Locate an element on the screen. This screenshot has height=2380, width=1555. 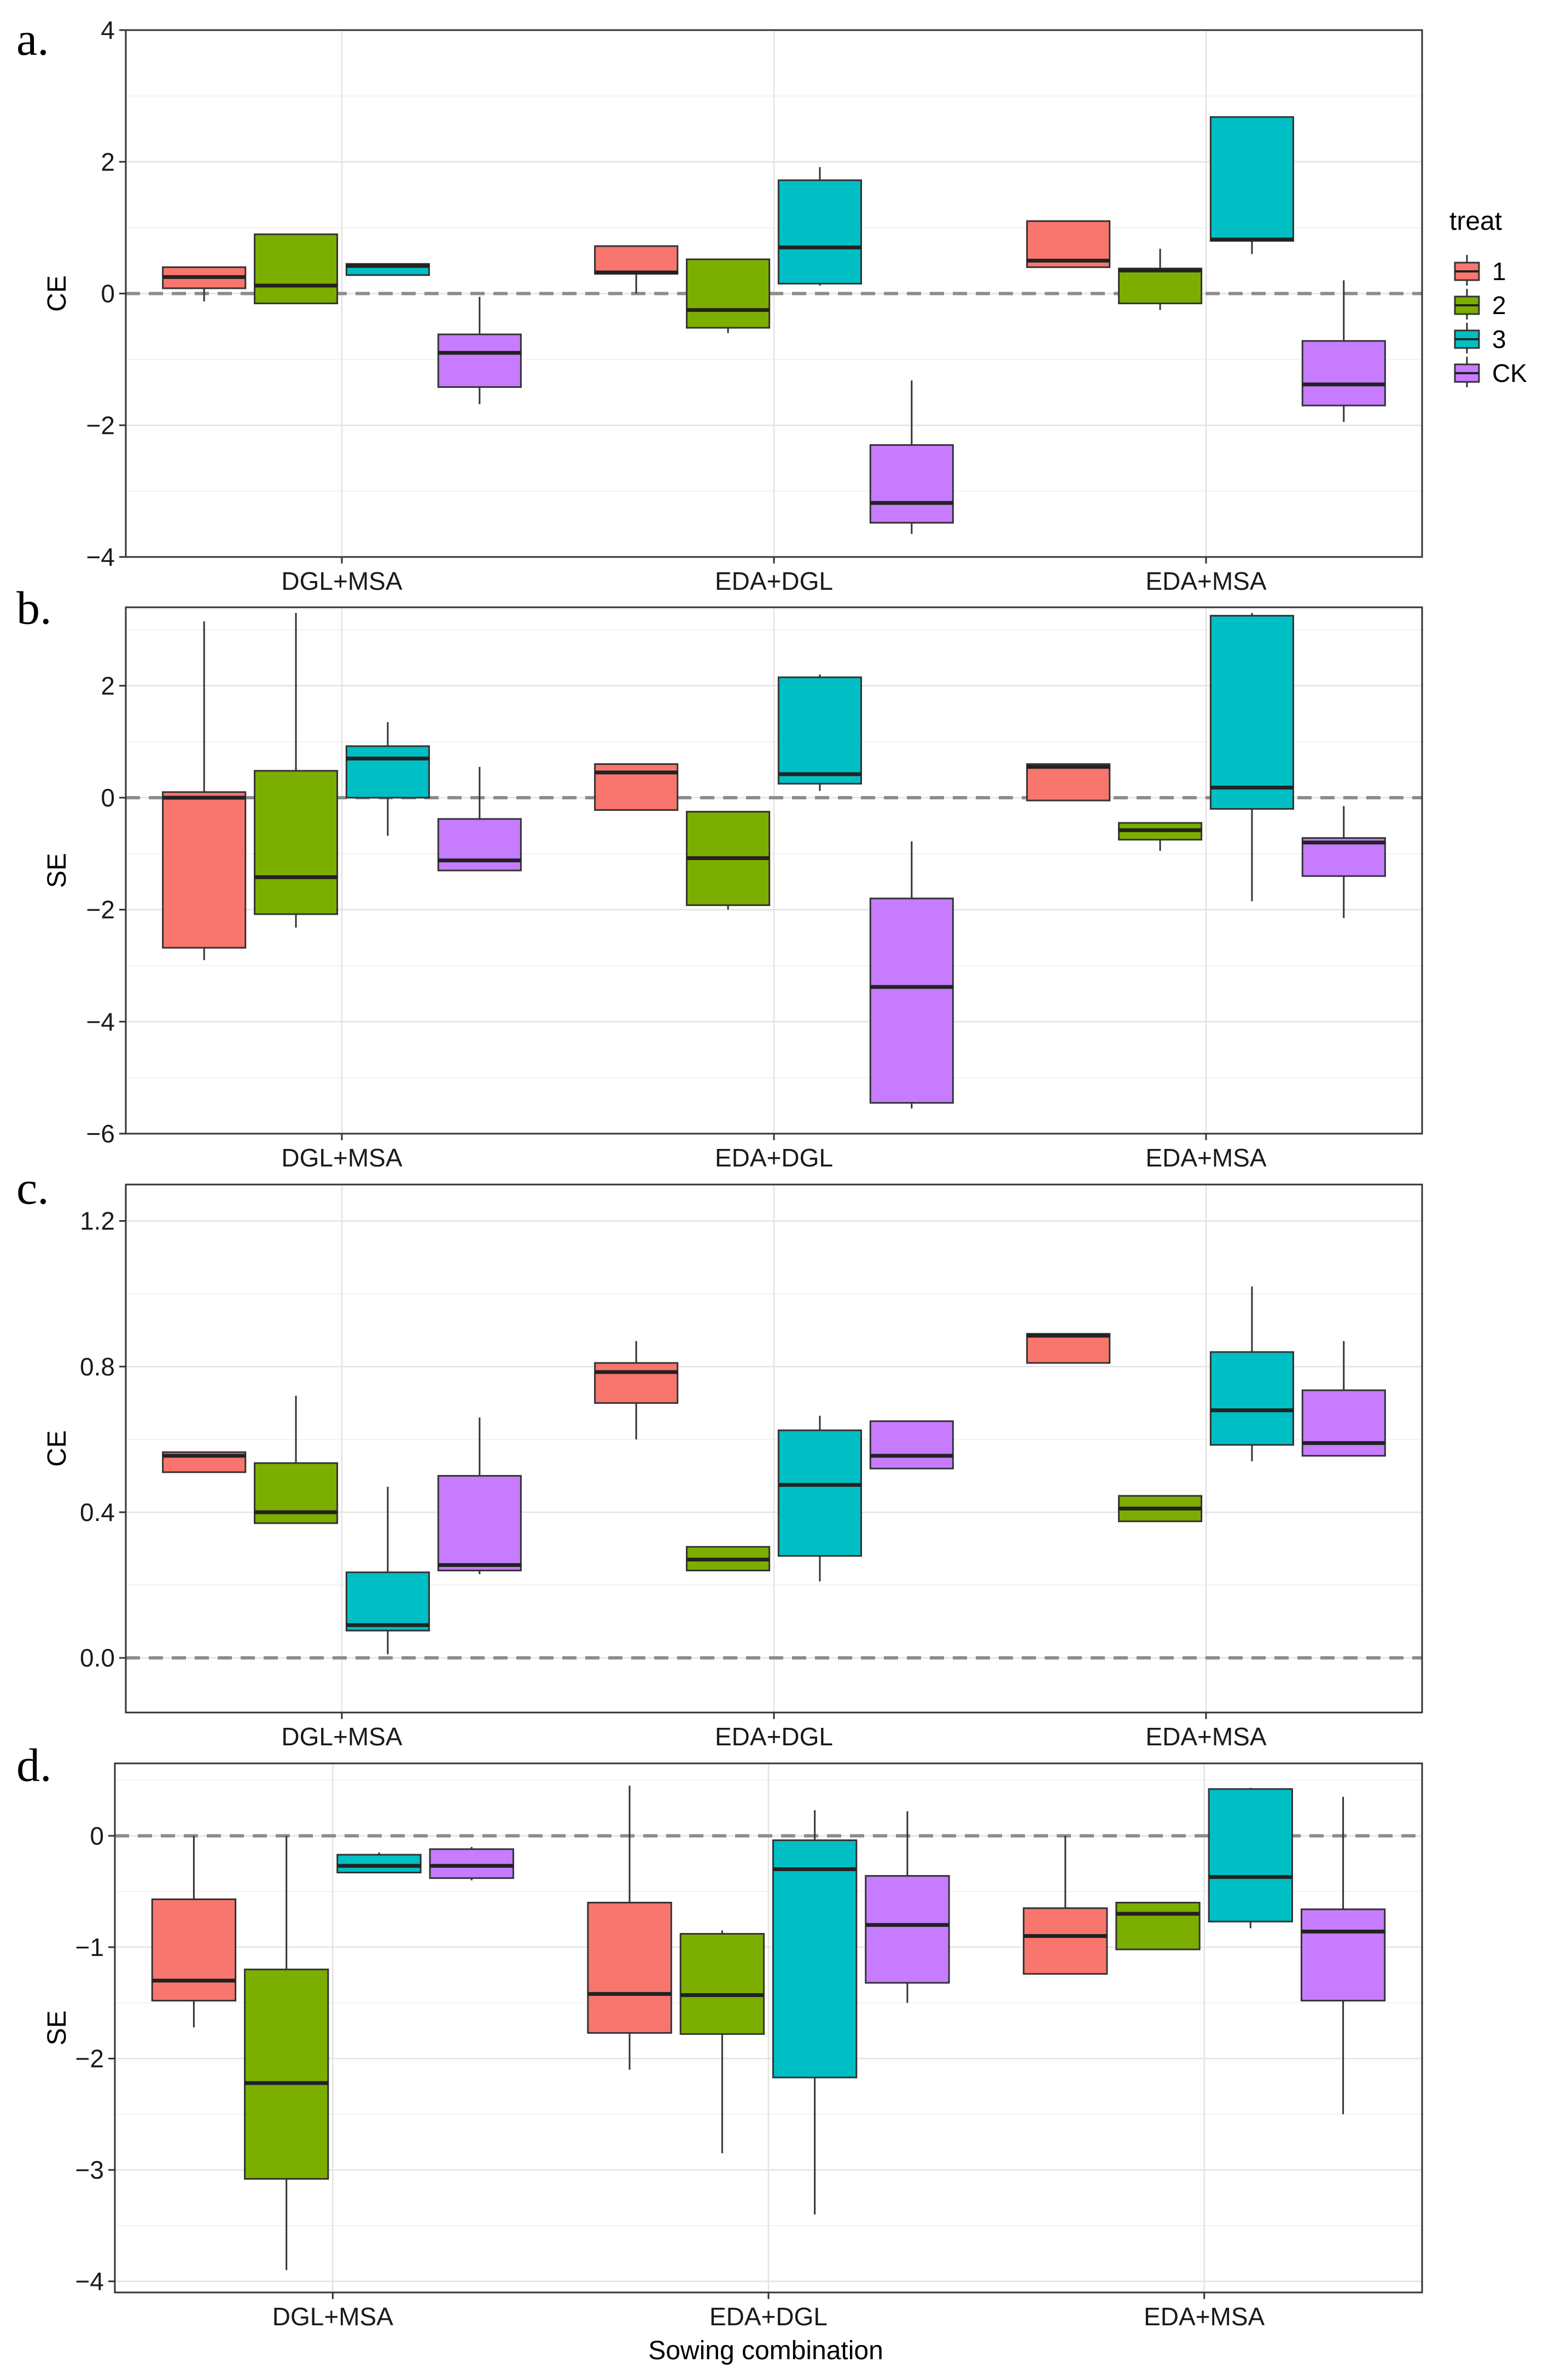
box-2-EDA+MSA is located at coordinates (1160, 836).